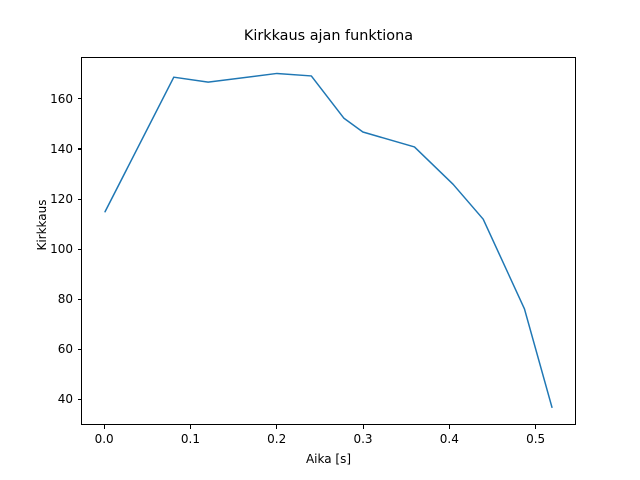 The height and width of the screenshot is (480, 640). I want to click on x-tick-label: 0.5, so click(536, 439).